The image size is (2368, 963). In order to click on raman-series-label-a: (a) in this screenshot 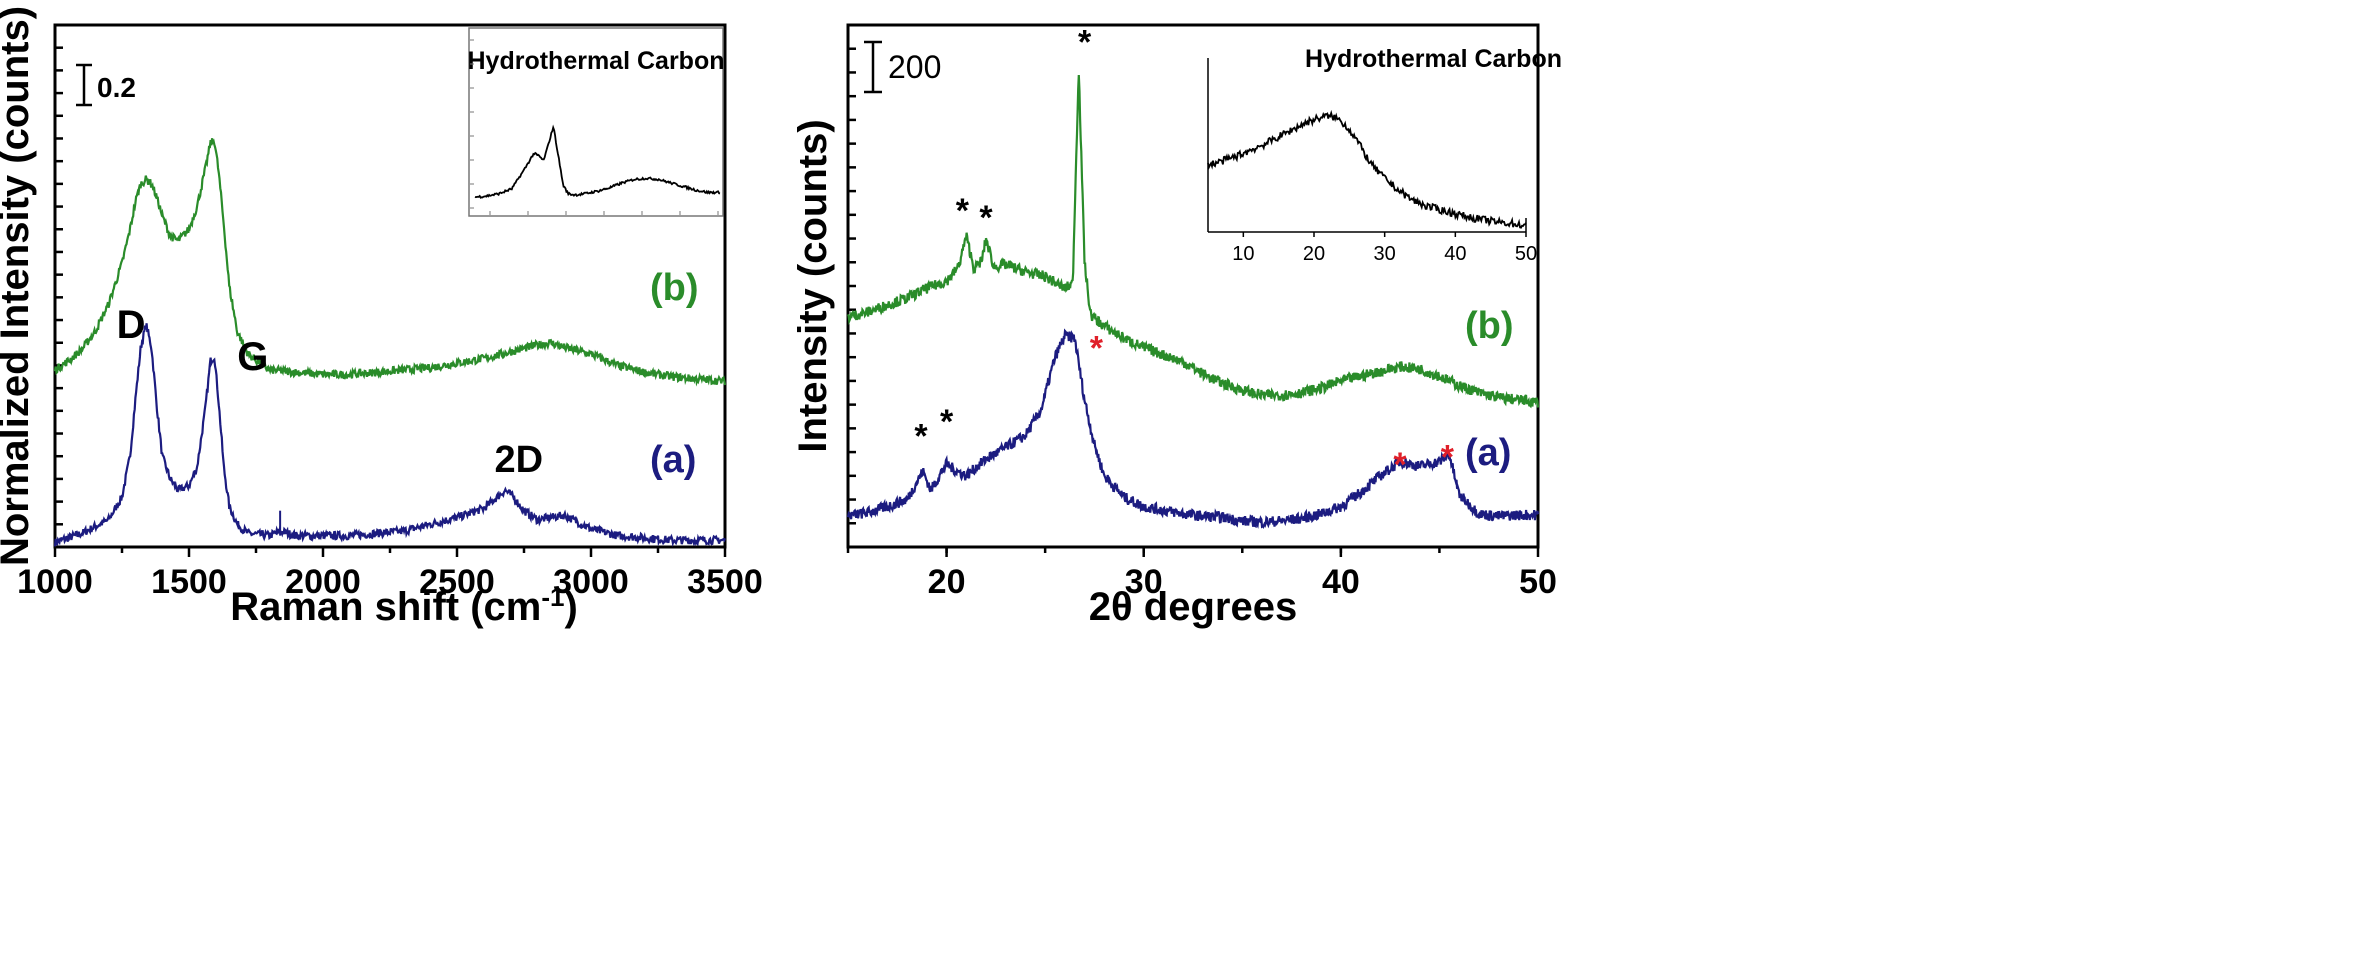, I will do `click(673, 460)`.